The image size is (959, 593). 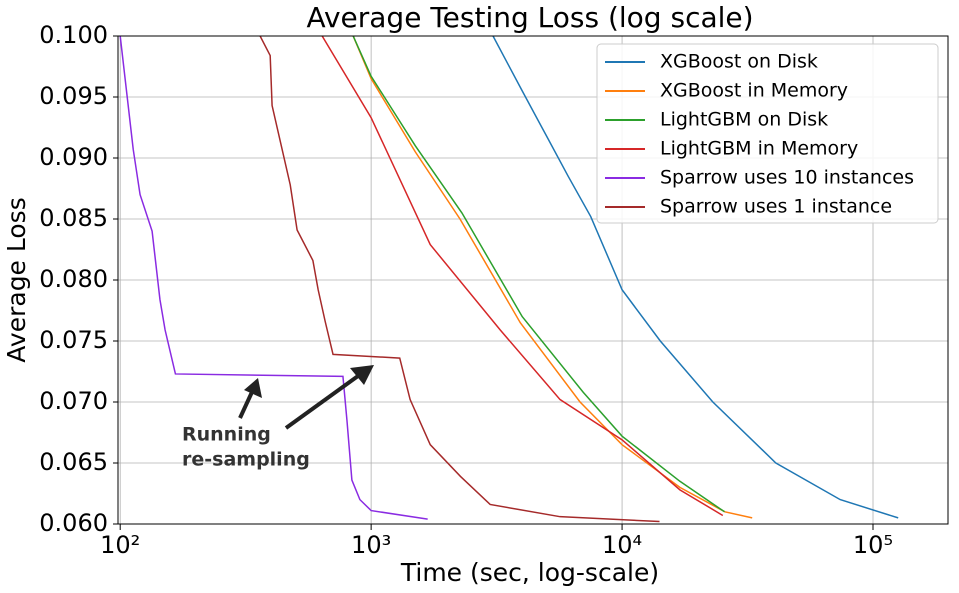 I want to click on y-tick-label: 0.075, so click(x=73, y=340).